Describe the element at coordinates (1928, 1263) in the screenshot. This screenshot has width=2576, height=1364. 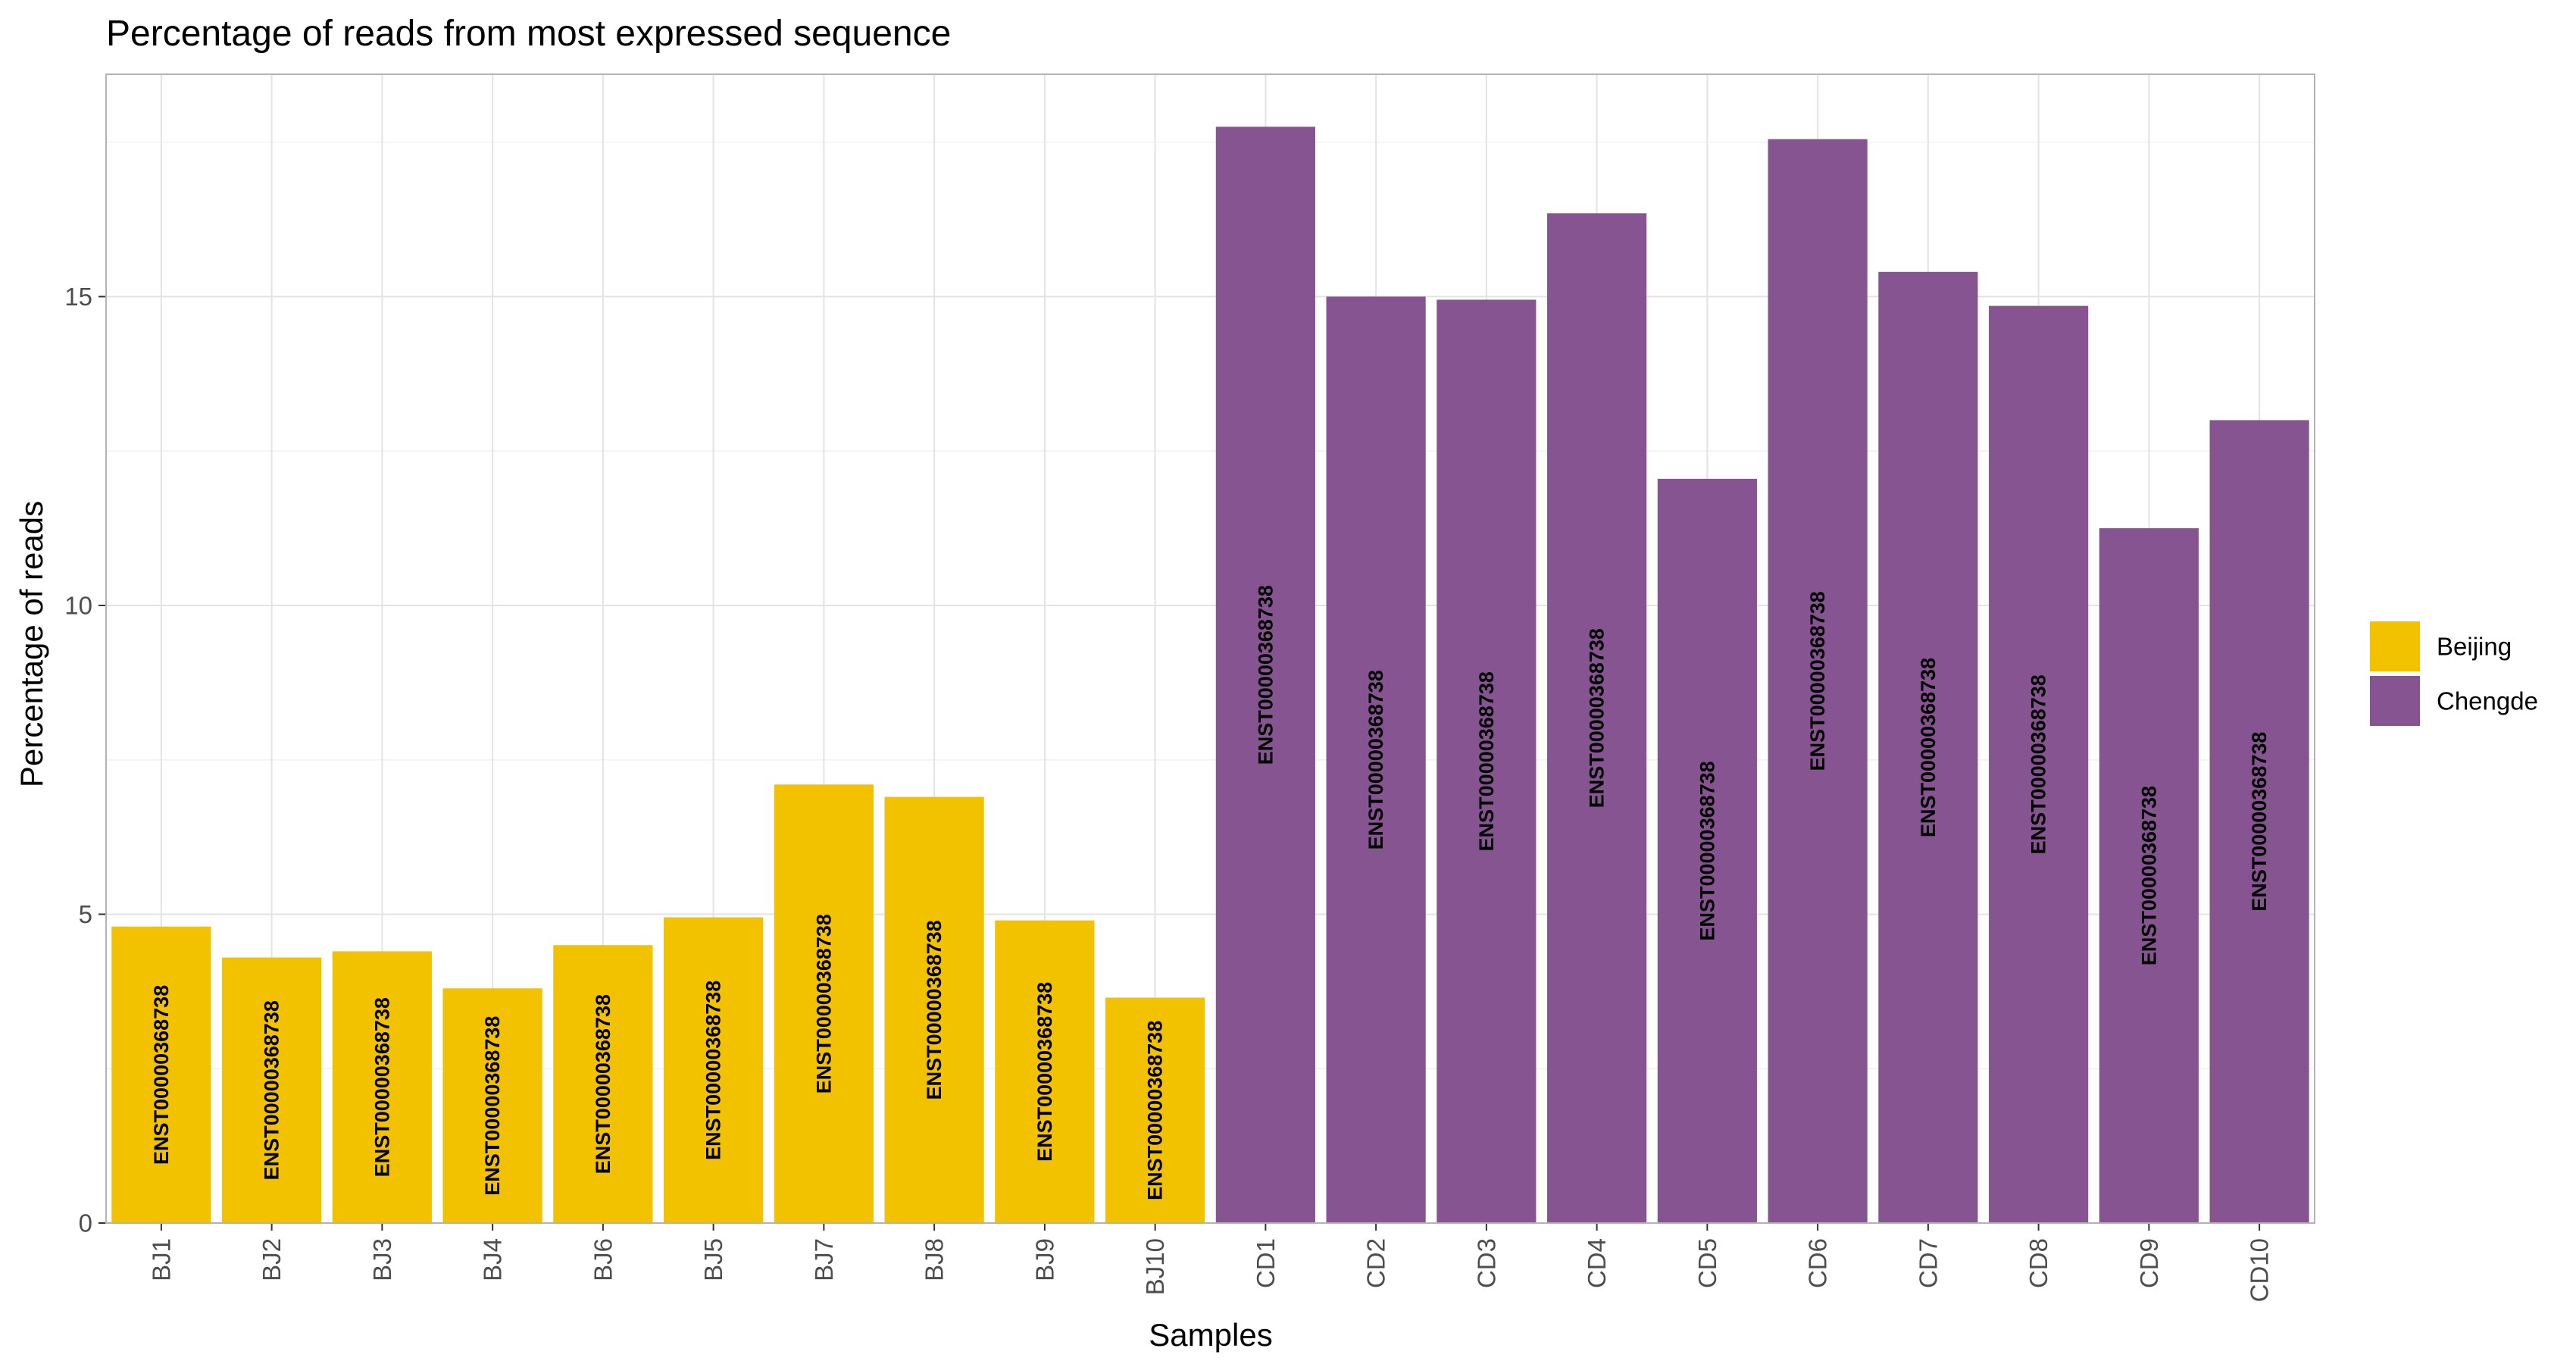
I see `x-tick-label: CD7` at that location.